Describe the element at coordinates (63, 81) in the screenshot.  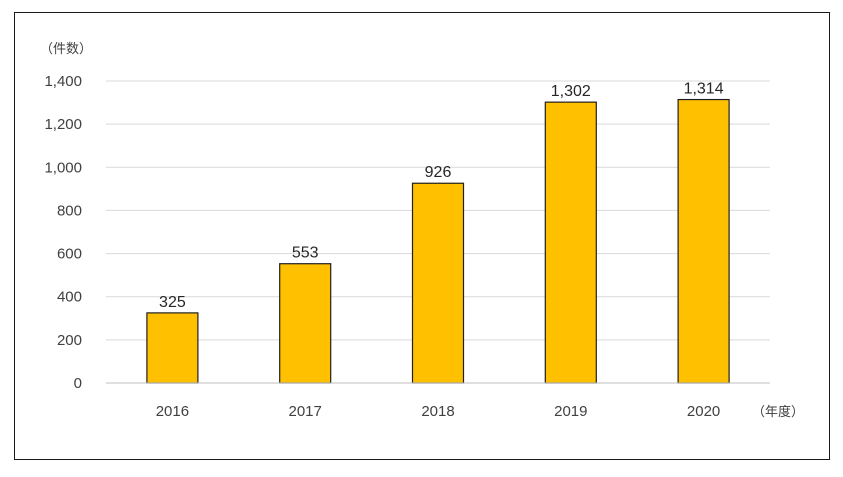
I see `y-tick-label: 1,400` at that location.